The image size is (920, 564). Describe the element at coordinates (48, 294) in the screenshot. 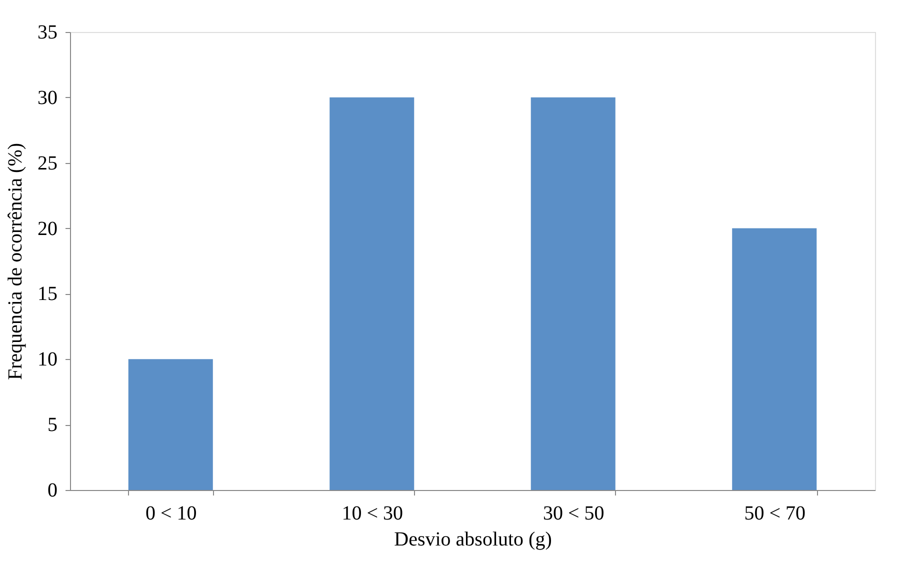

I see `y-tick-label: 15` at that location.